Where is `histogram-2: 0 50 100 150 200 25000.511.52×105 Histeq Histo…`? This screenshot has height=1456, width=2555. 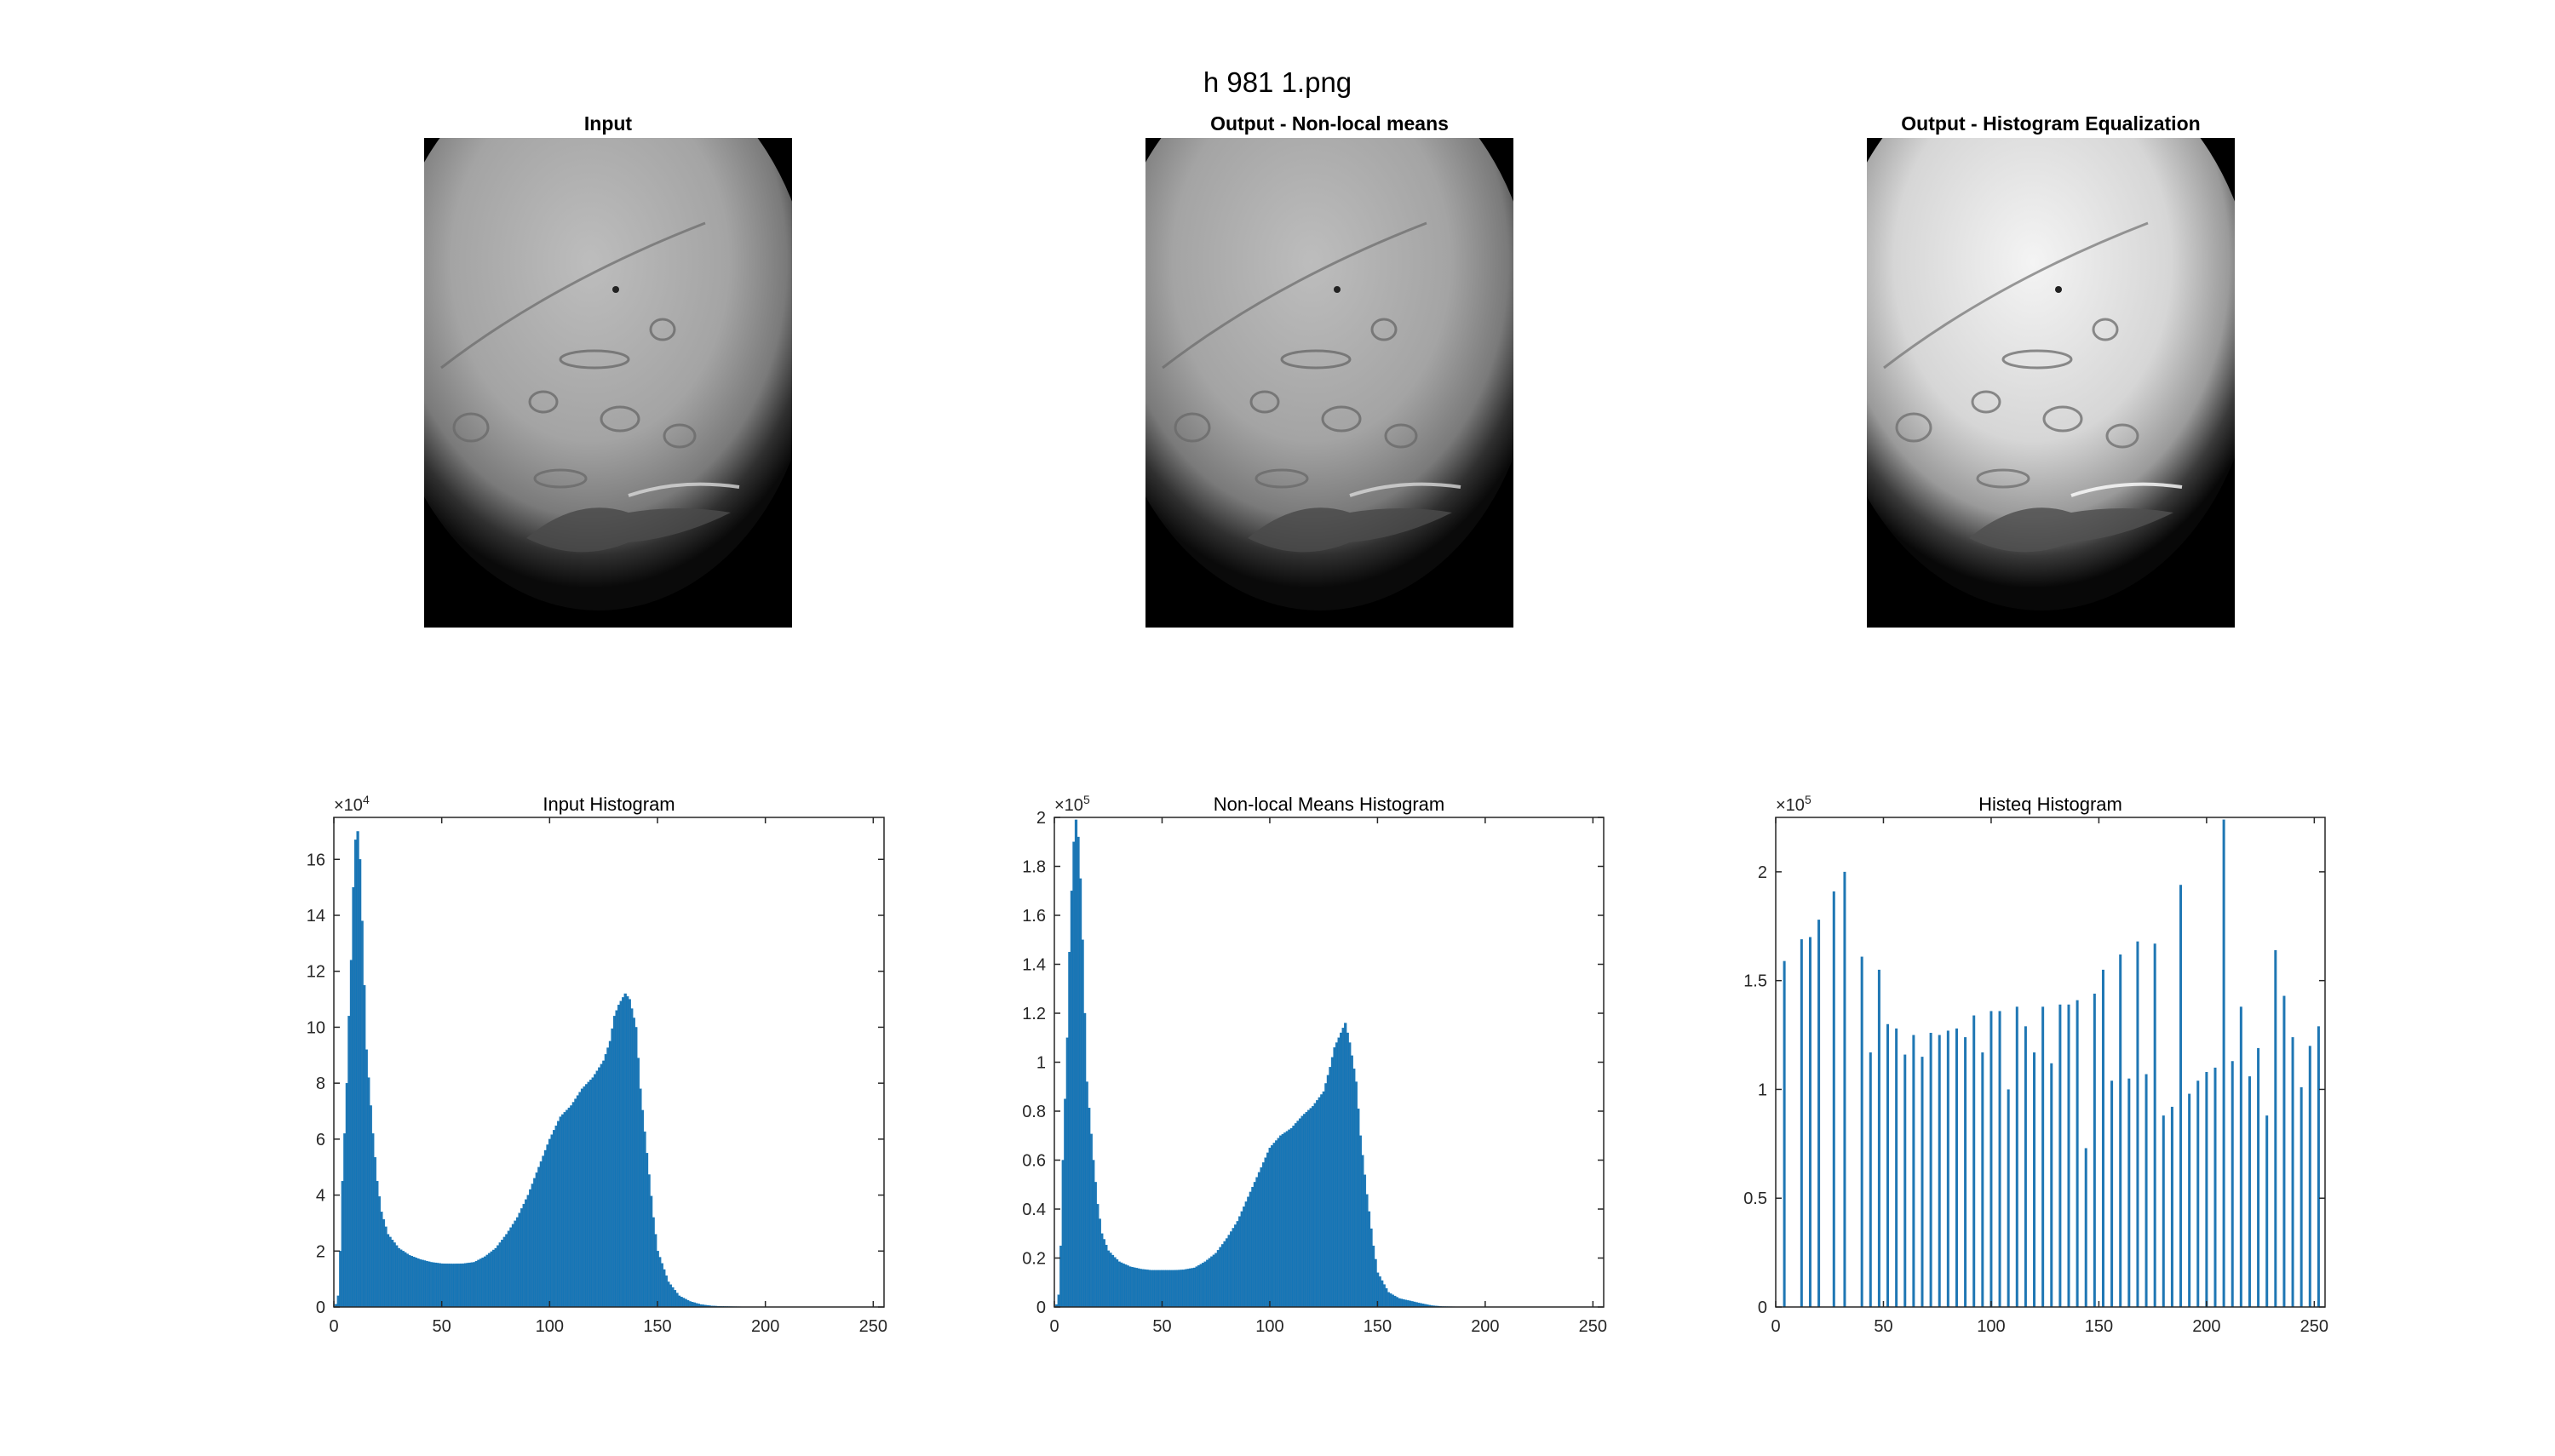
histogram-2: 0 50 100 150 200 25000.511.52×105 Histeq Histo… is located at coordinates (2035, 1064).